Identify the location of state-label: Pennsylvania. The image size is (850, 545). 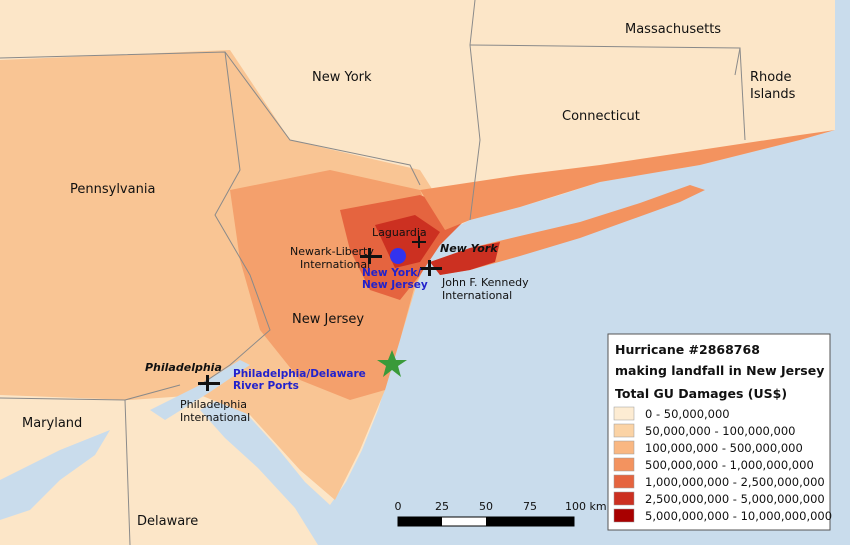
(112, 189).